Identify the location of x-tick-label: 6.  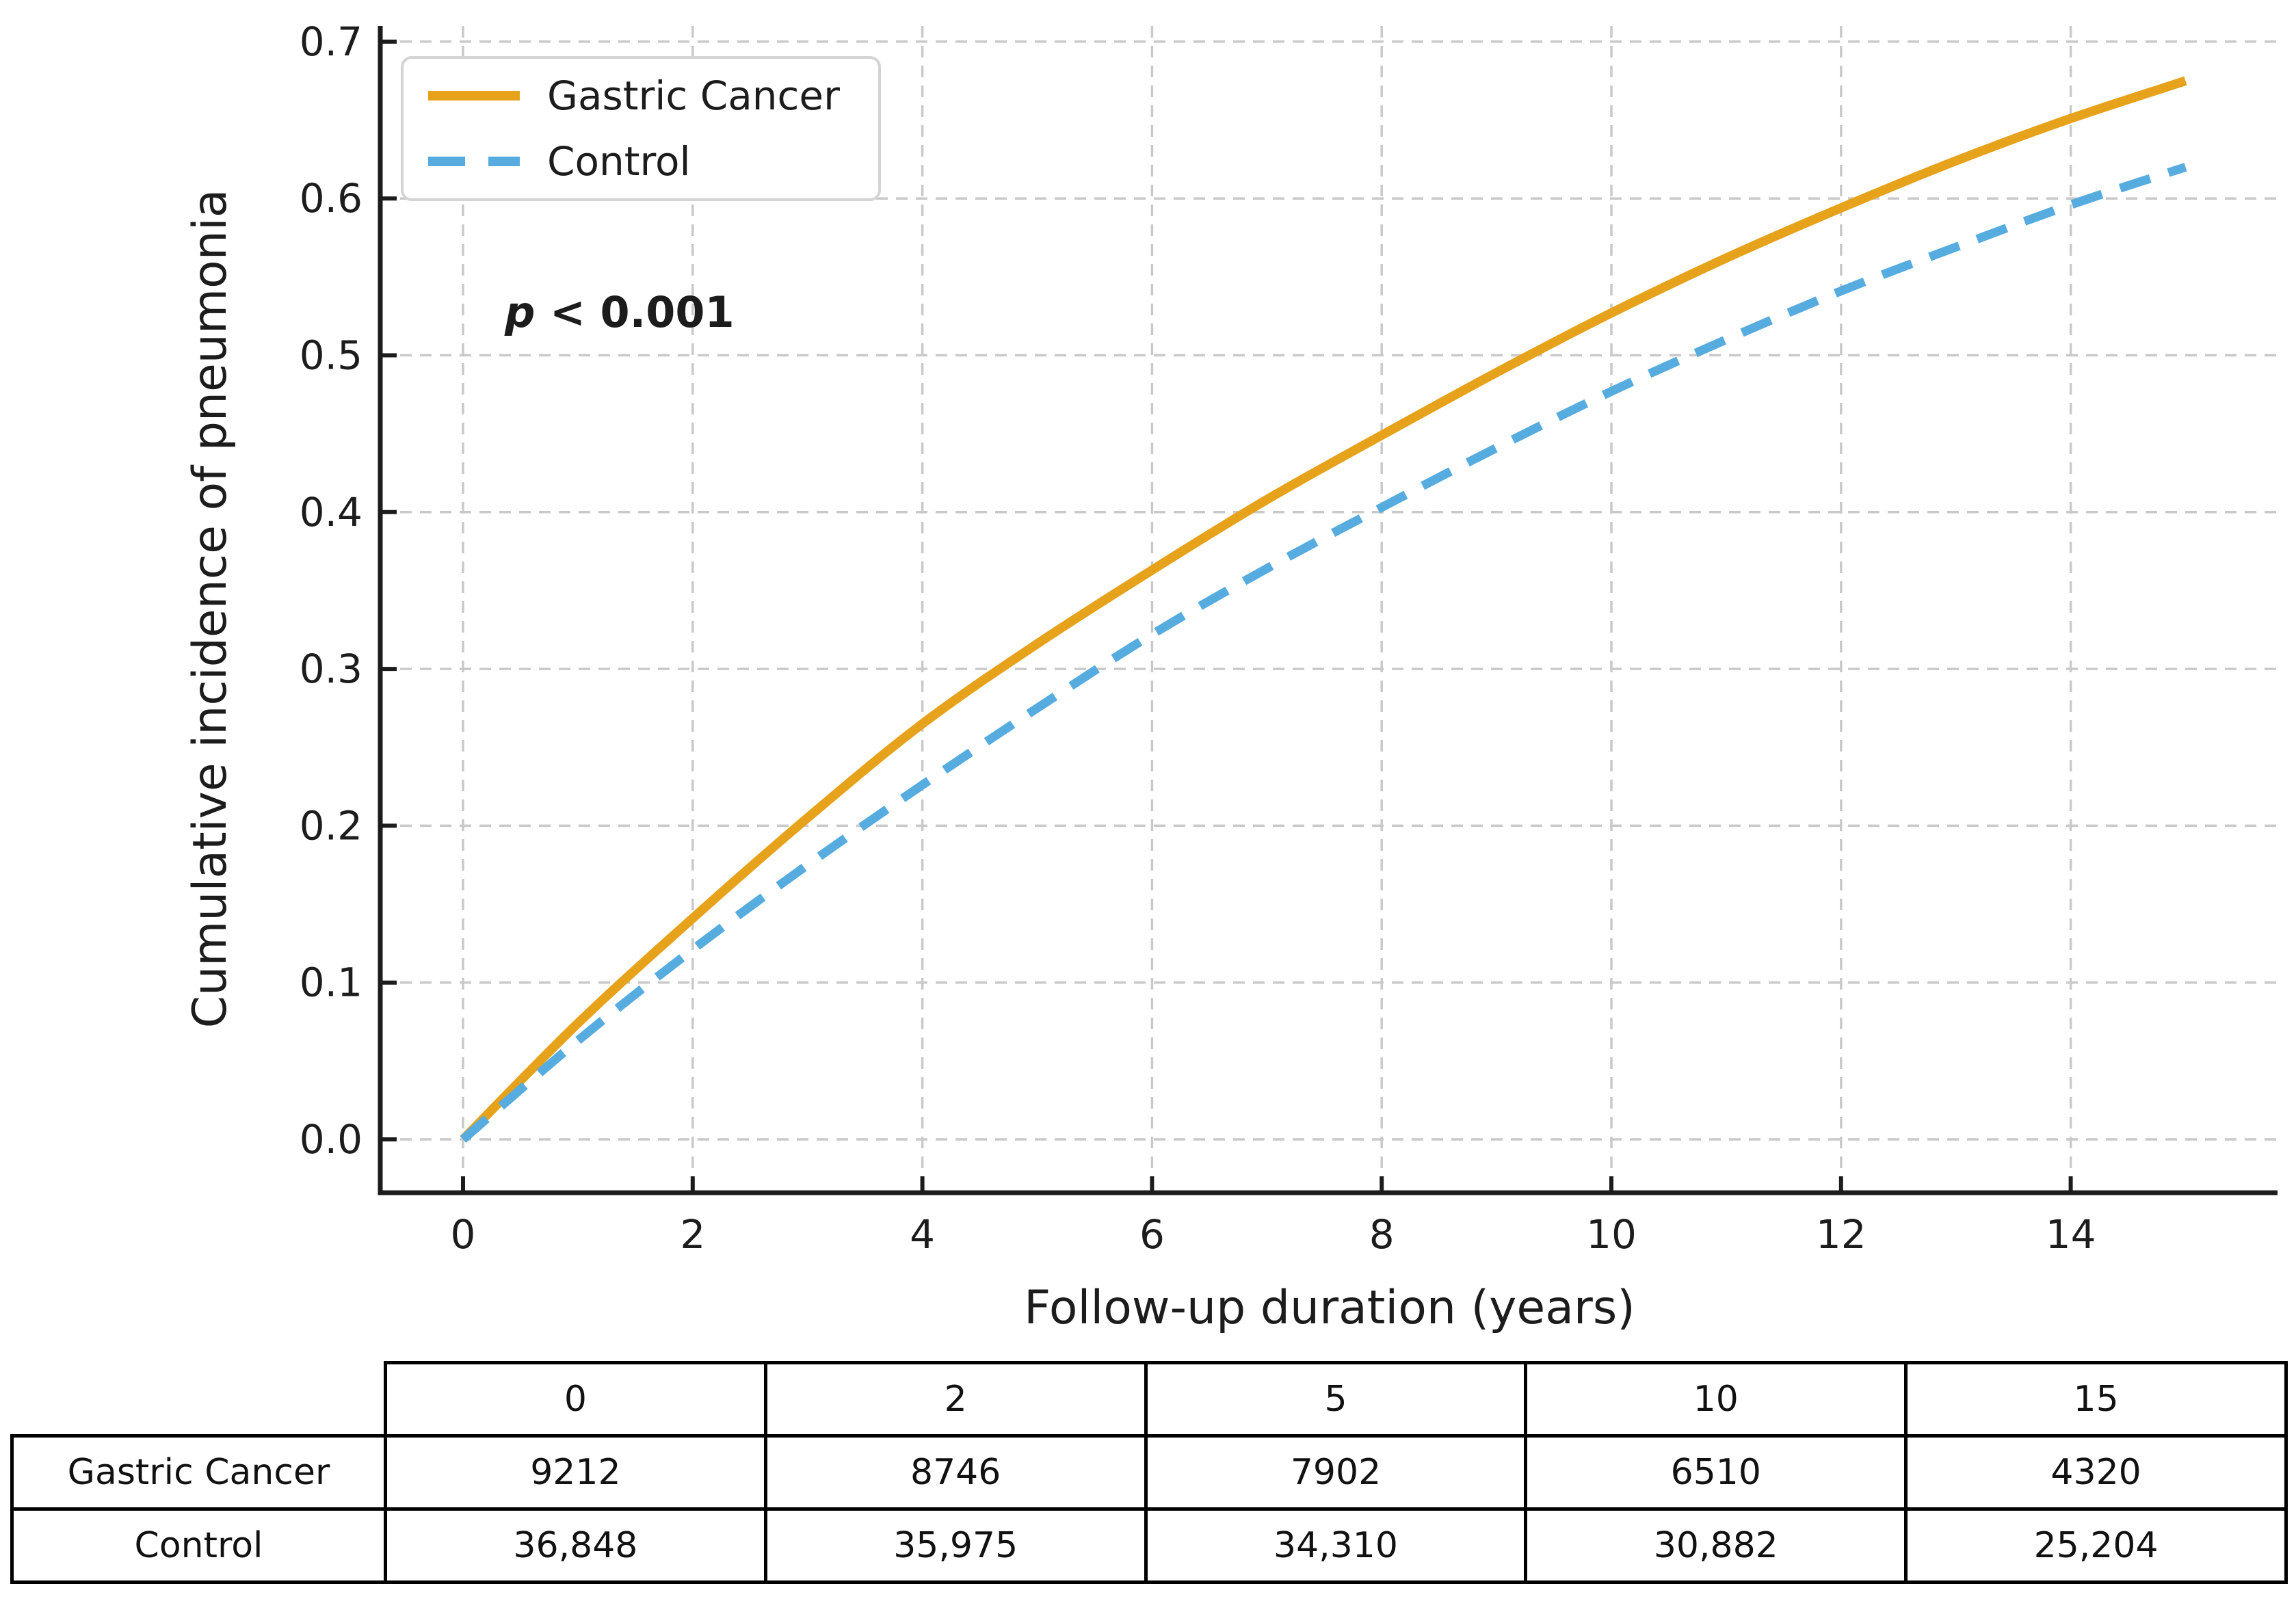
(1152, 1234).